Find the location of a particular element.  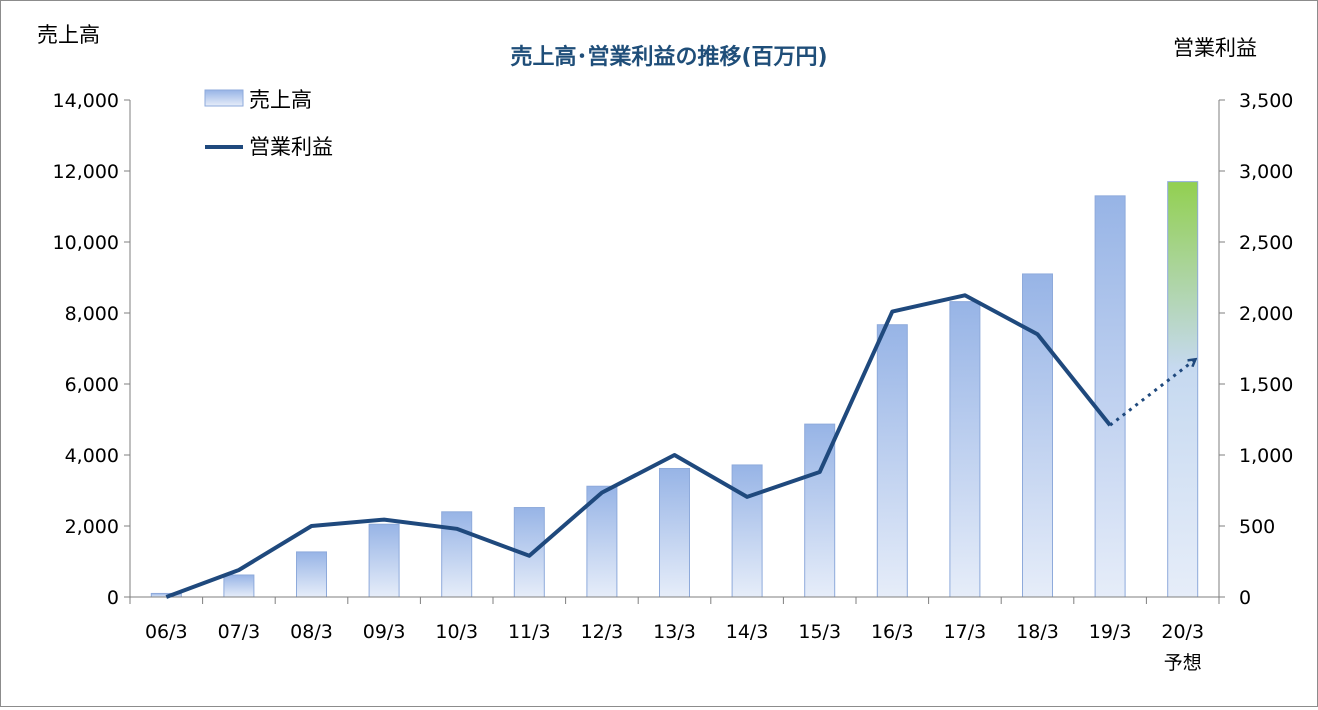

y-left-tick-label: 0 is located at coordinates (113, 598).